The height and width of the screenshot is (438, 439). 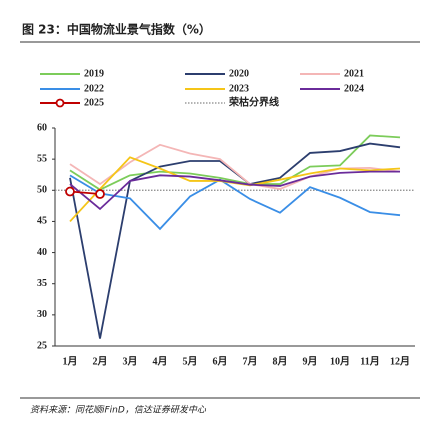 I want to click on y-tick-label: 25, so click(x=42, y=345).